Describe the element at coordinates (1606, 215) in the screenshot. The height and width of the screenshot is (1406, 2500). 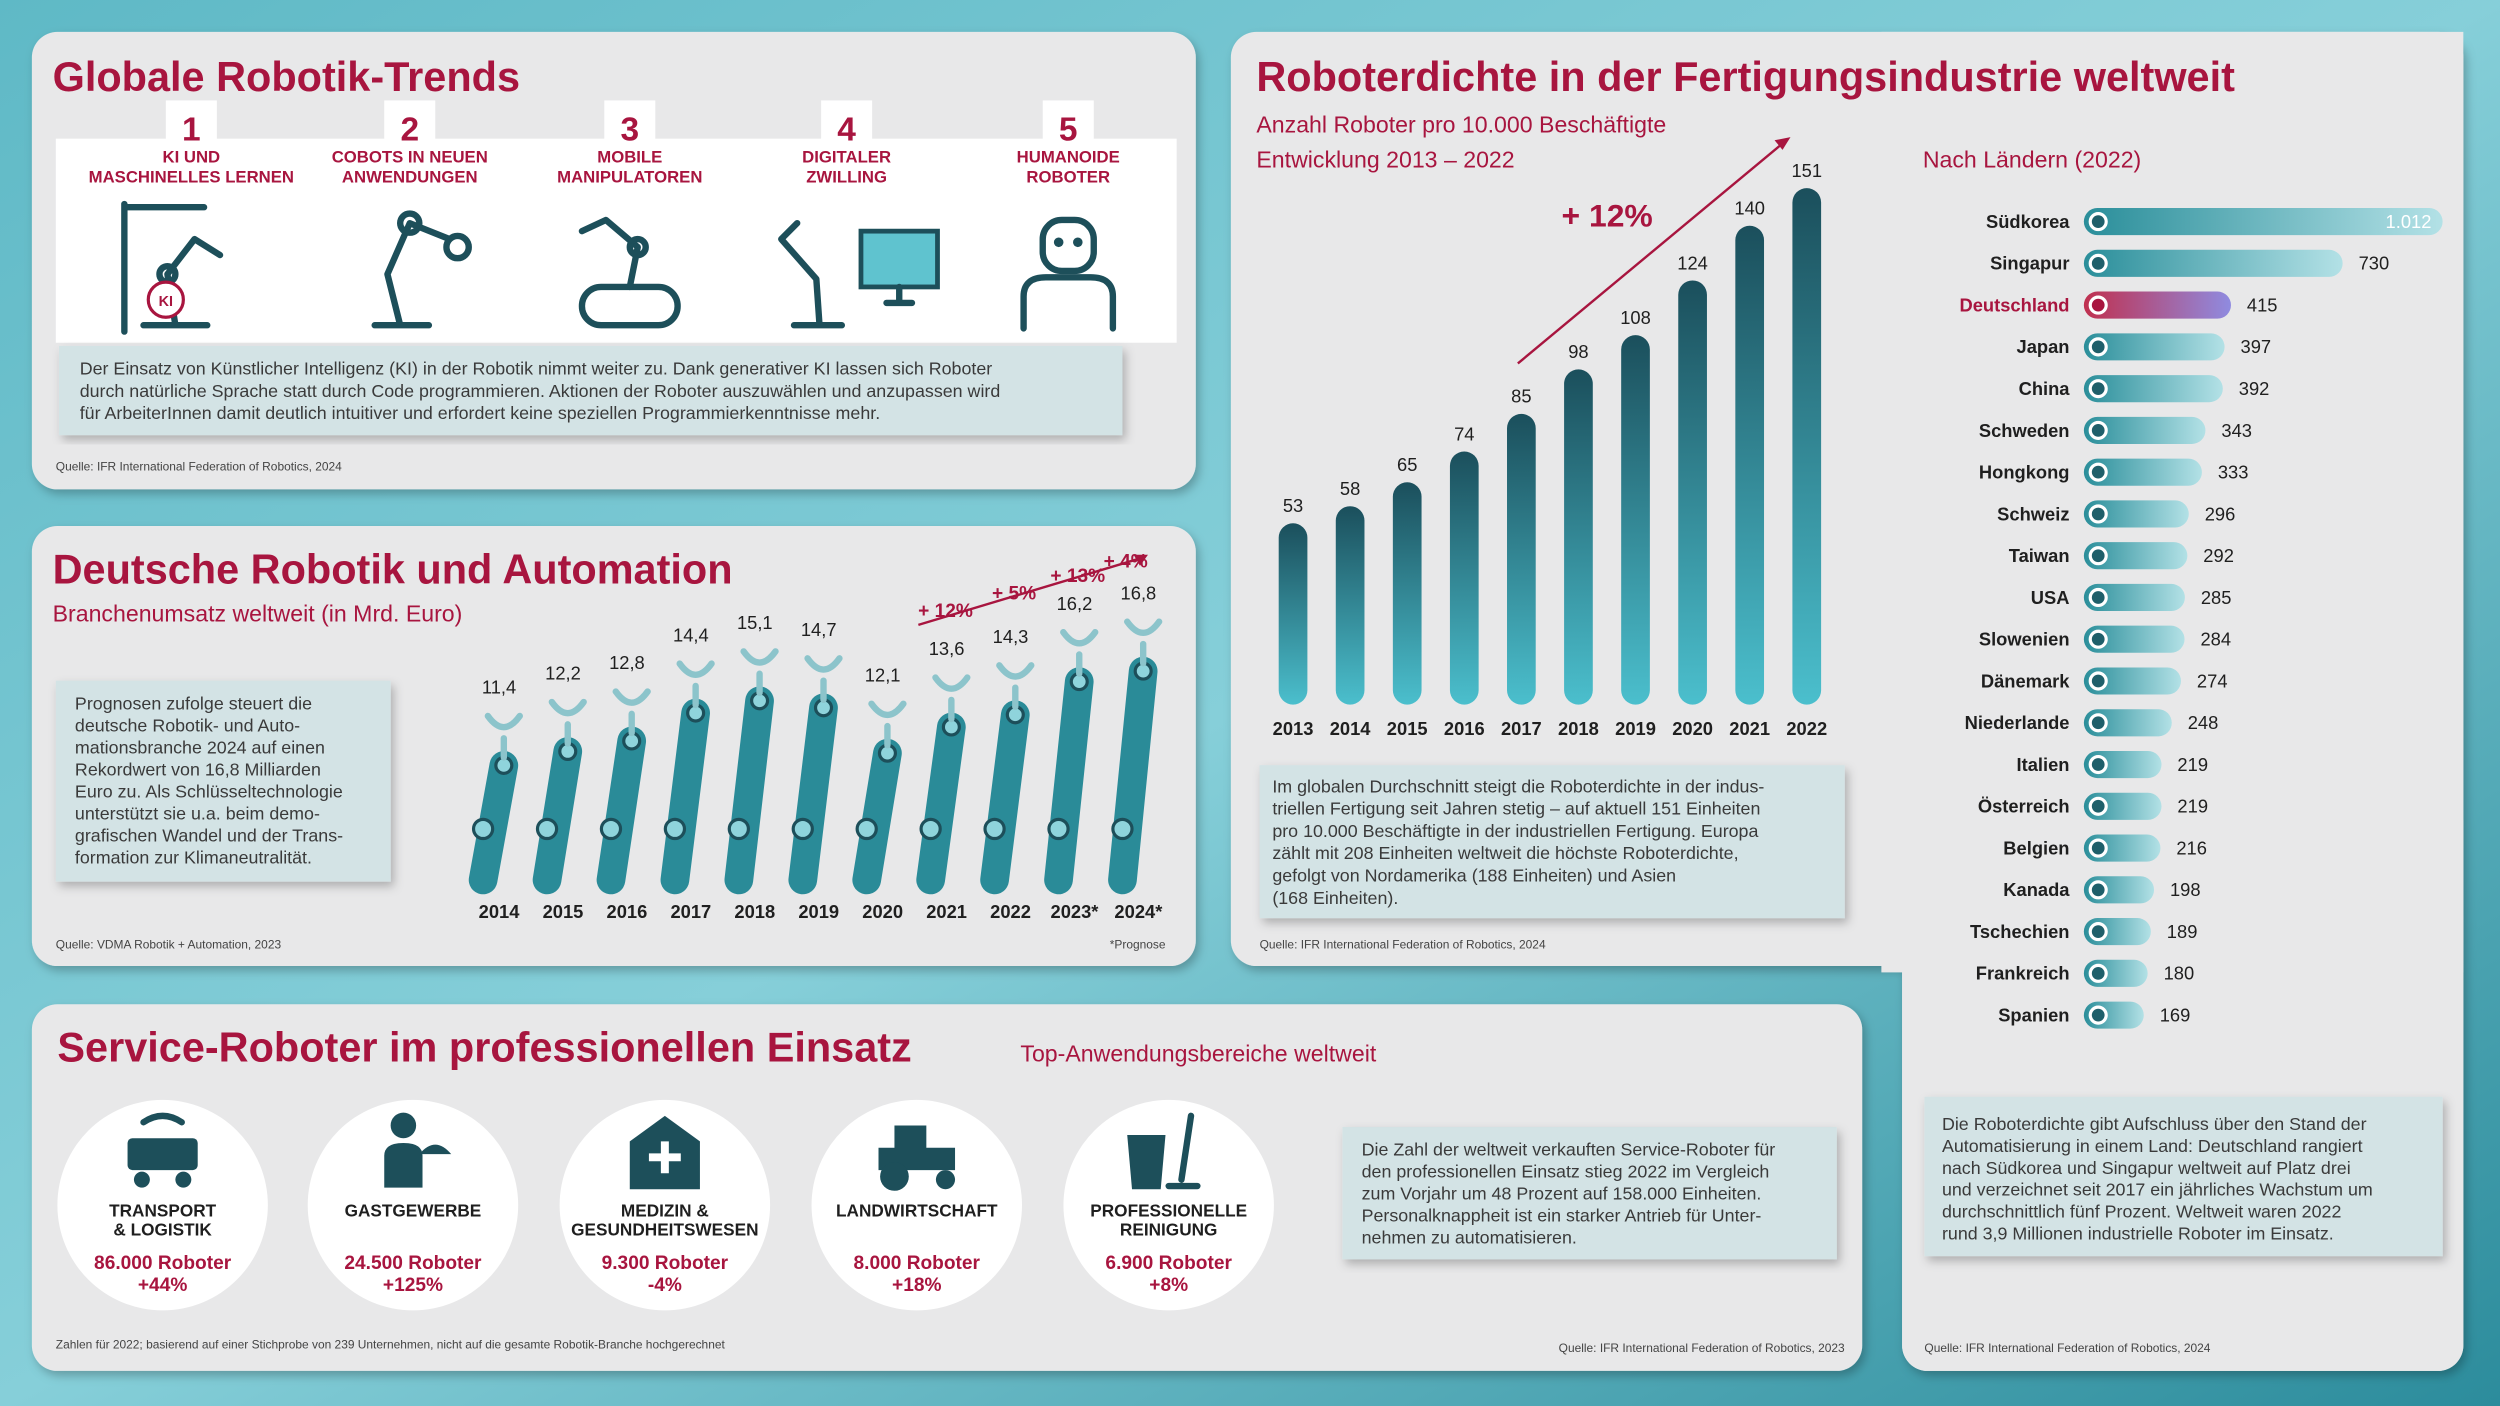
I see `annotation: + 12%` at that location.